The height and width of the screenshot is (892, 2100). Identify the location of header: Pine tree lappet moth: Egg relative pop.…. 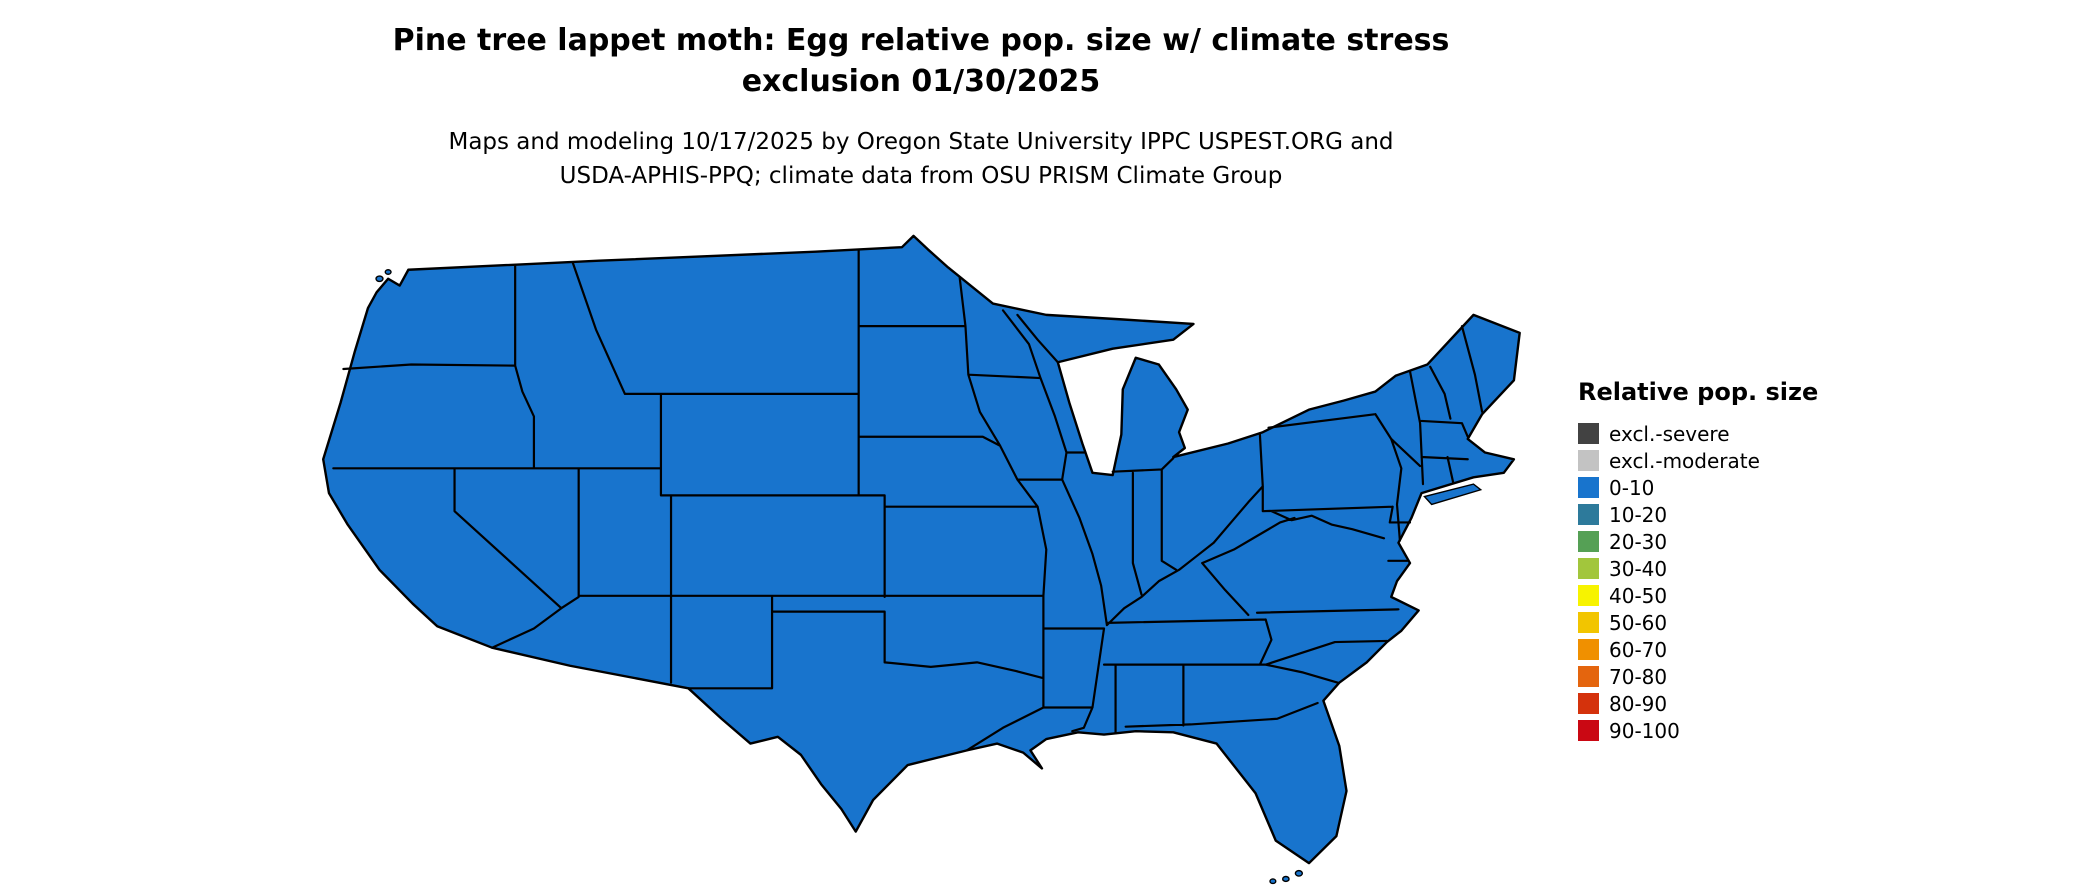
(921, 107).